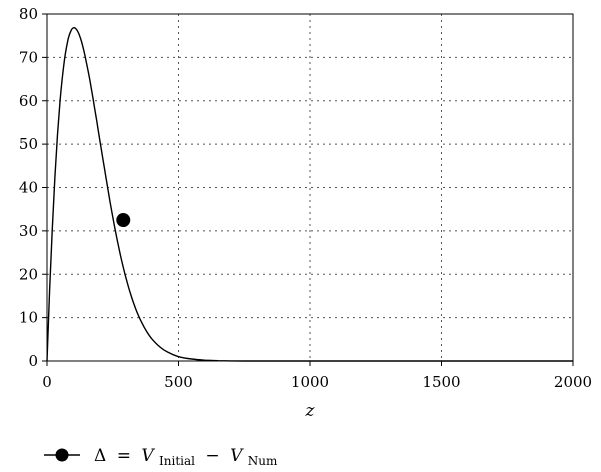  I want to click on y-tick-labels: 0 10 20 30 40 50 60 70 80, so click(28, 187).